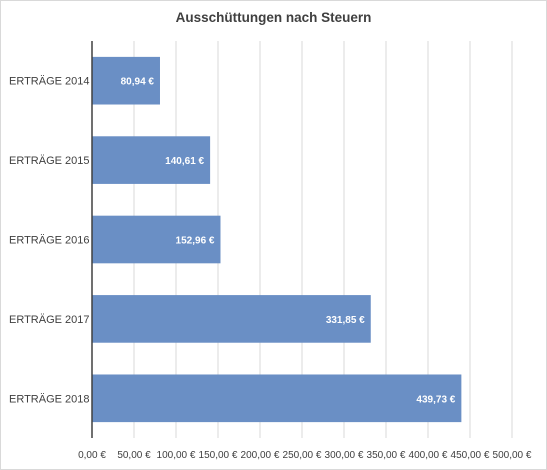 This screenshot has width=547, height=470. What do you see at coordinates (344, 455) in the screenshot?
I see `x-tick-label: 300,00 €` at bounding box center [344, 455].